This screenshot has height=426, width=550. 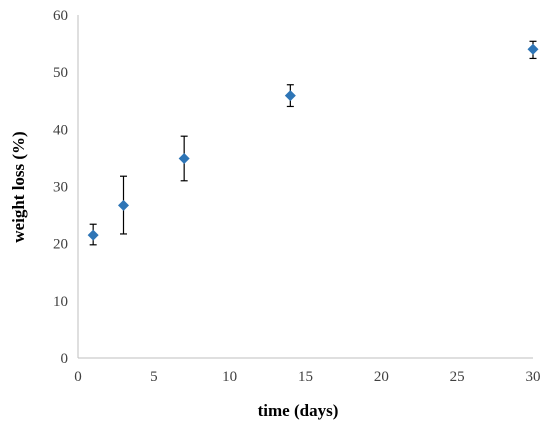 I want to click on x-axis-title: time (days), so click(x=298, y=410).